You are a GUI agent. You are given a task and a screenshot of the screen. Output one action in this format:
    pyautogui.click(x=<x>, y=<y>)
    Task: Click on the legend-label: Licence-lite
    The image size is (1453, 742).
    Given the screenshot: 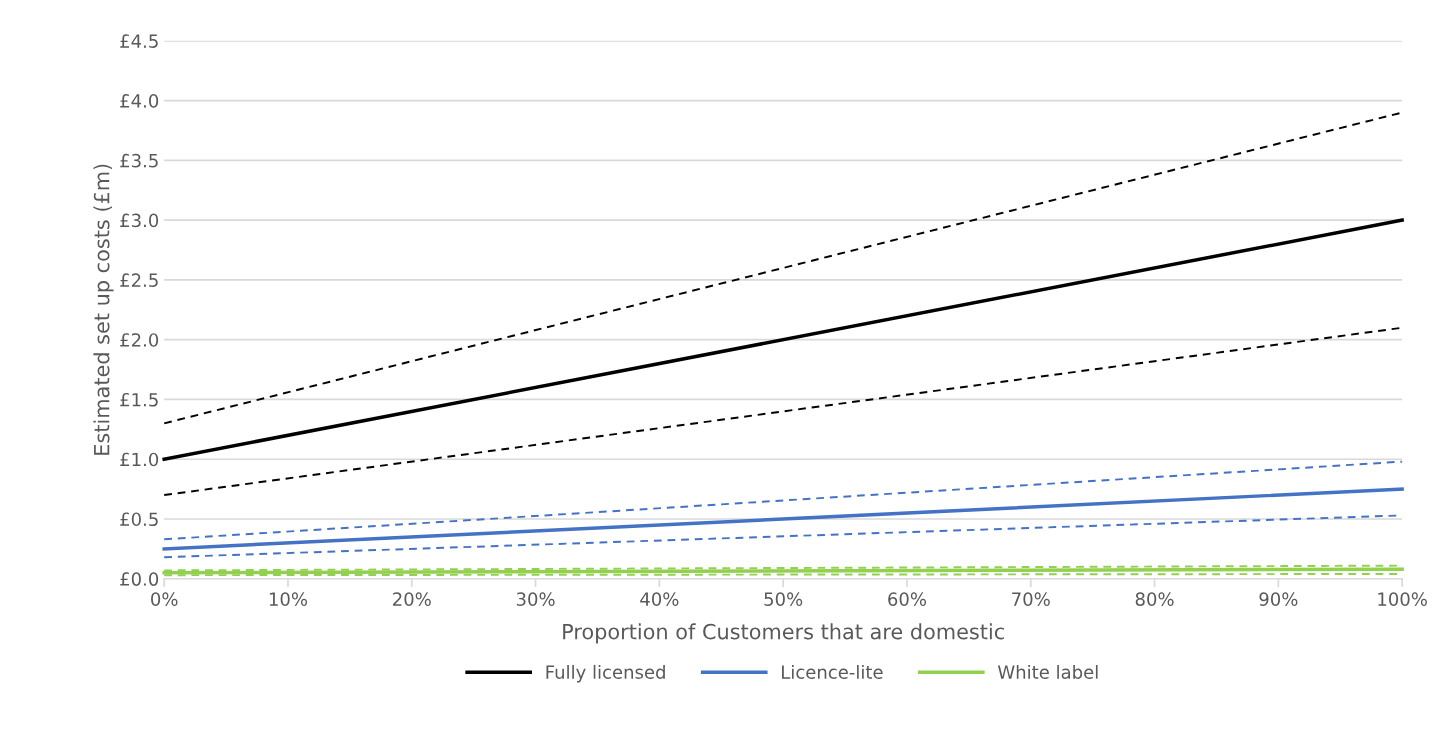 What is the action you would take?
    pyautogui.click(x=832, y=671)
    